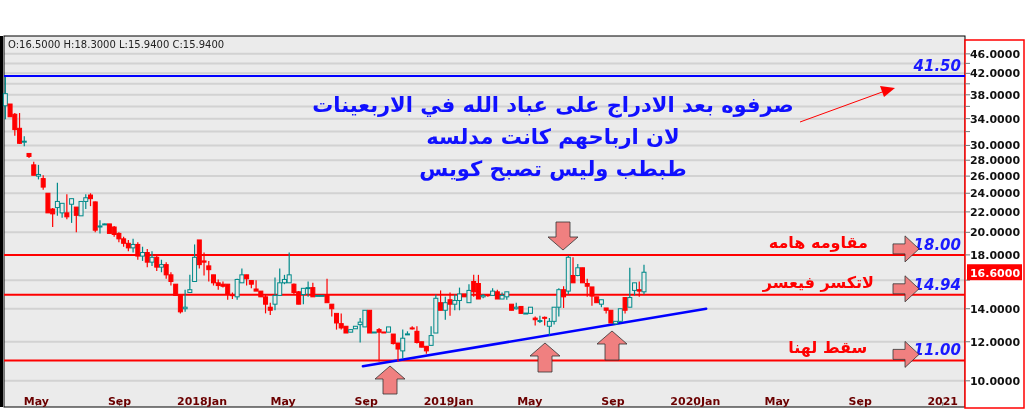 This screenshot has width=1027, height=409. Describe the element at coordinates (818, 242) in the screenshot. I see `annotation: مقاومه هامه` at that location.